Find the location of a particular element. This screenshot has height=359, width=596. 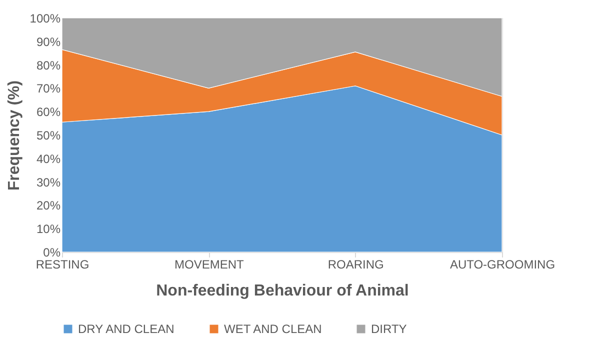

y-tick-label: 30% is located at coordinates (48, 182).